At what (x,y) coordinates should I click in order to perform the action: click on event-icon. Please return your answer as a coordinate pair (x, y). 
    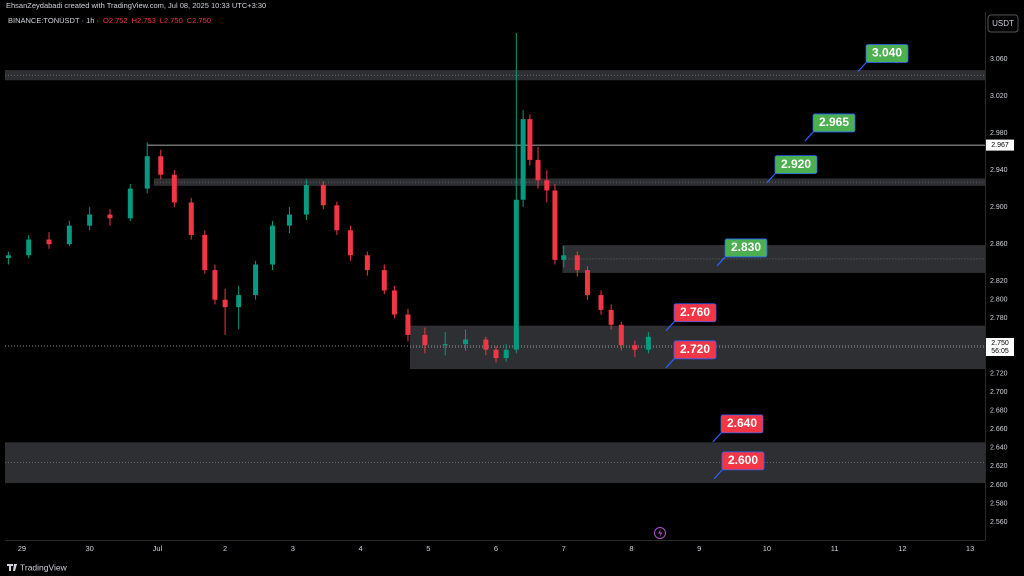
    Looking at the image, I should click on (660, 533).